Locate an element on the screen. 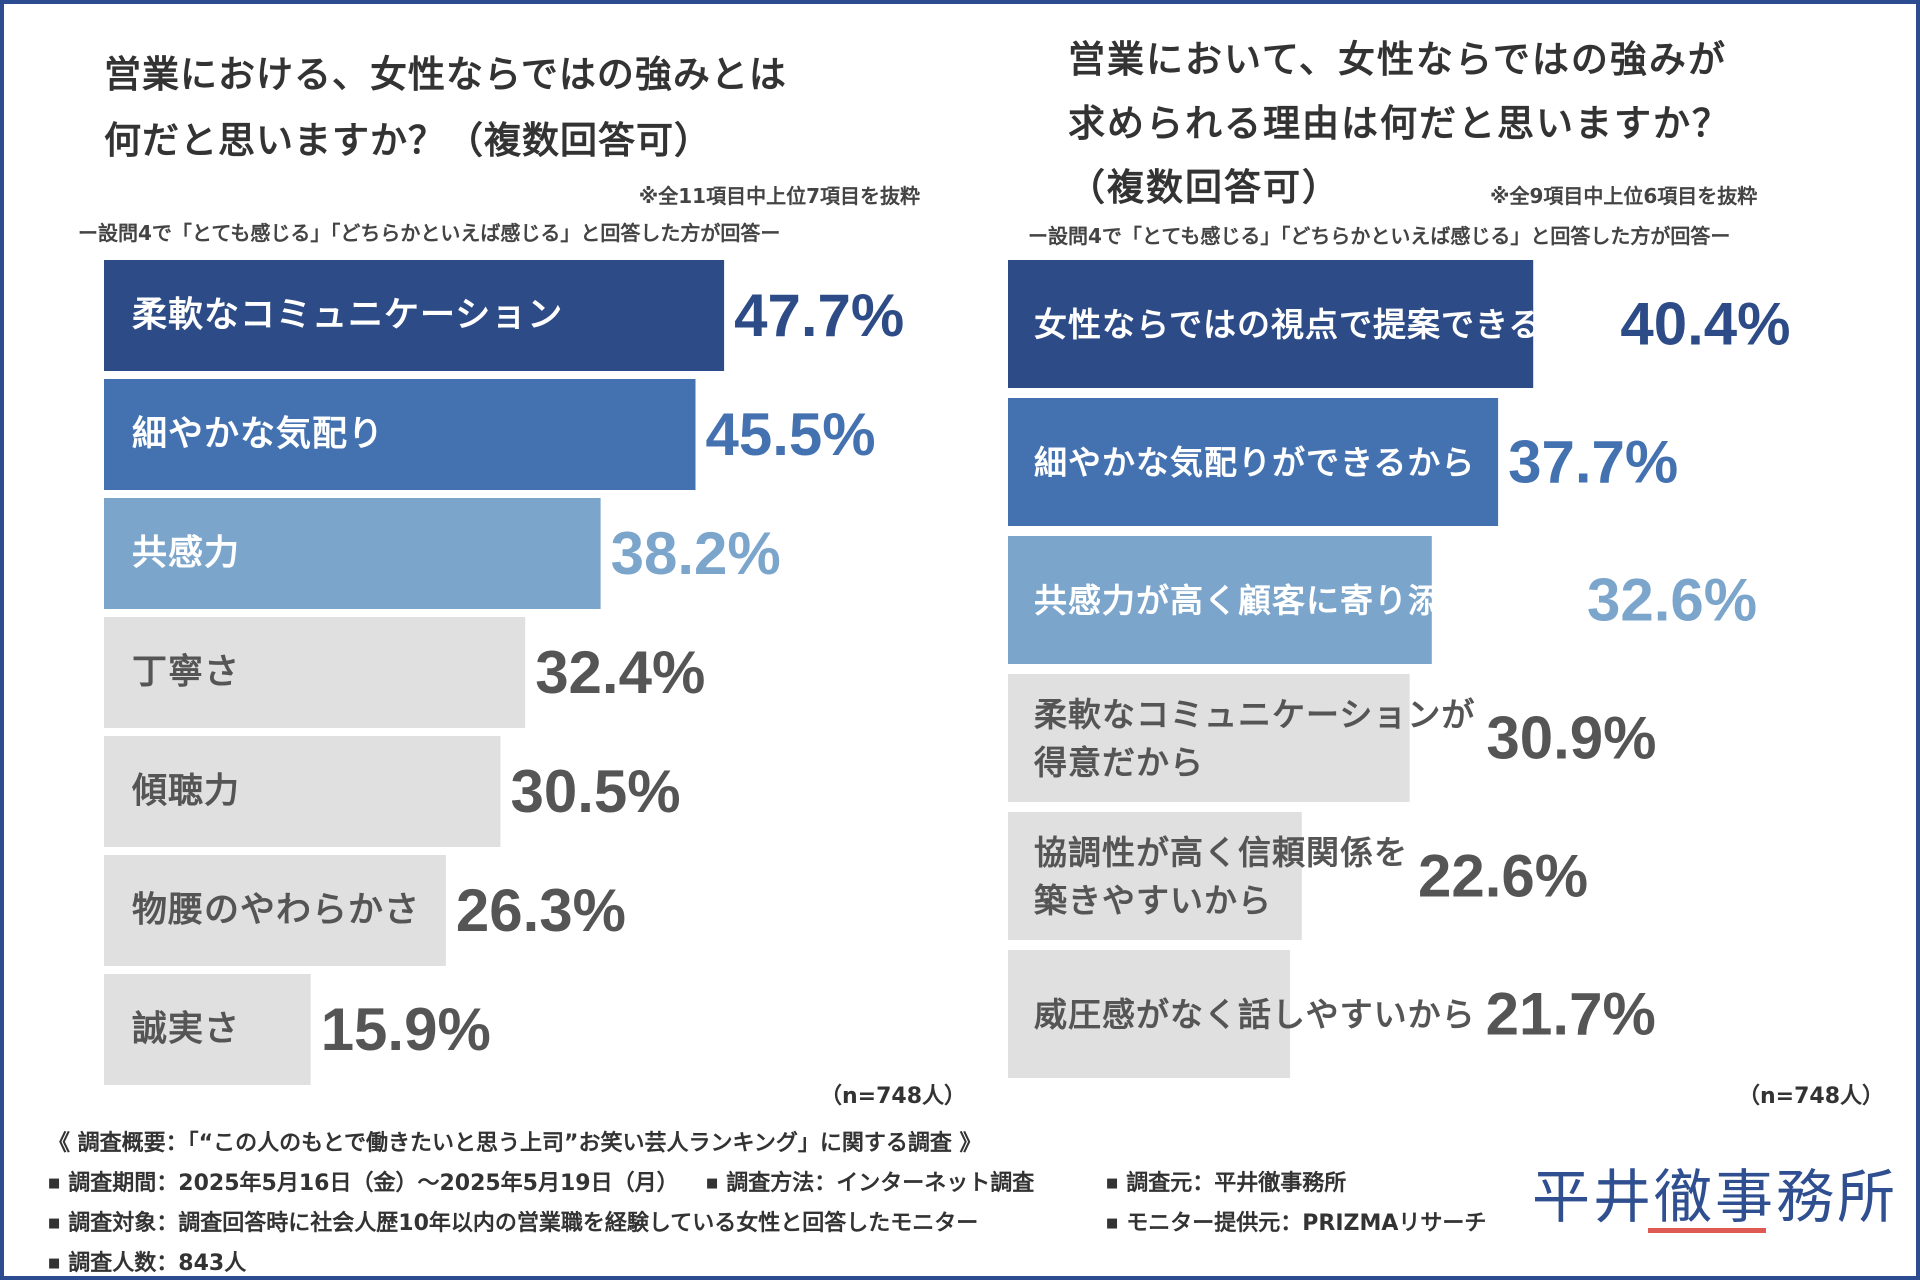  left-bar-label-7-line-1: 誠実さ is located at coordinates (186, 1030).